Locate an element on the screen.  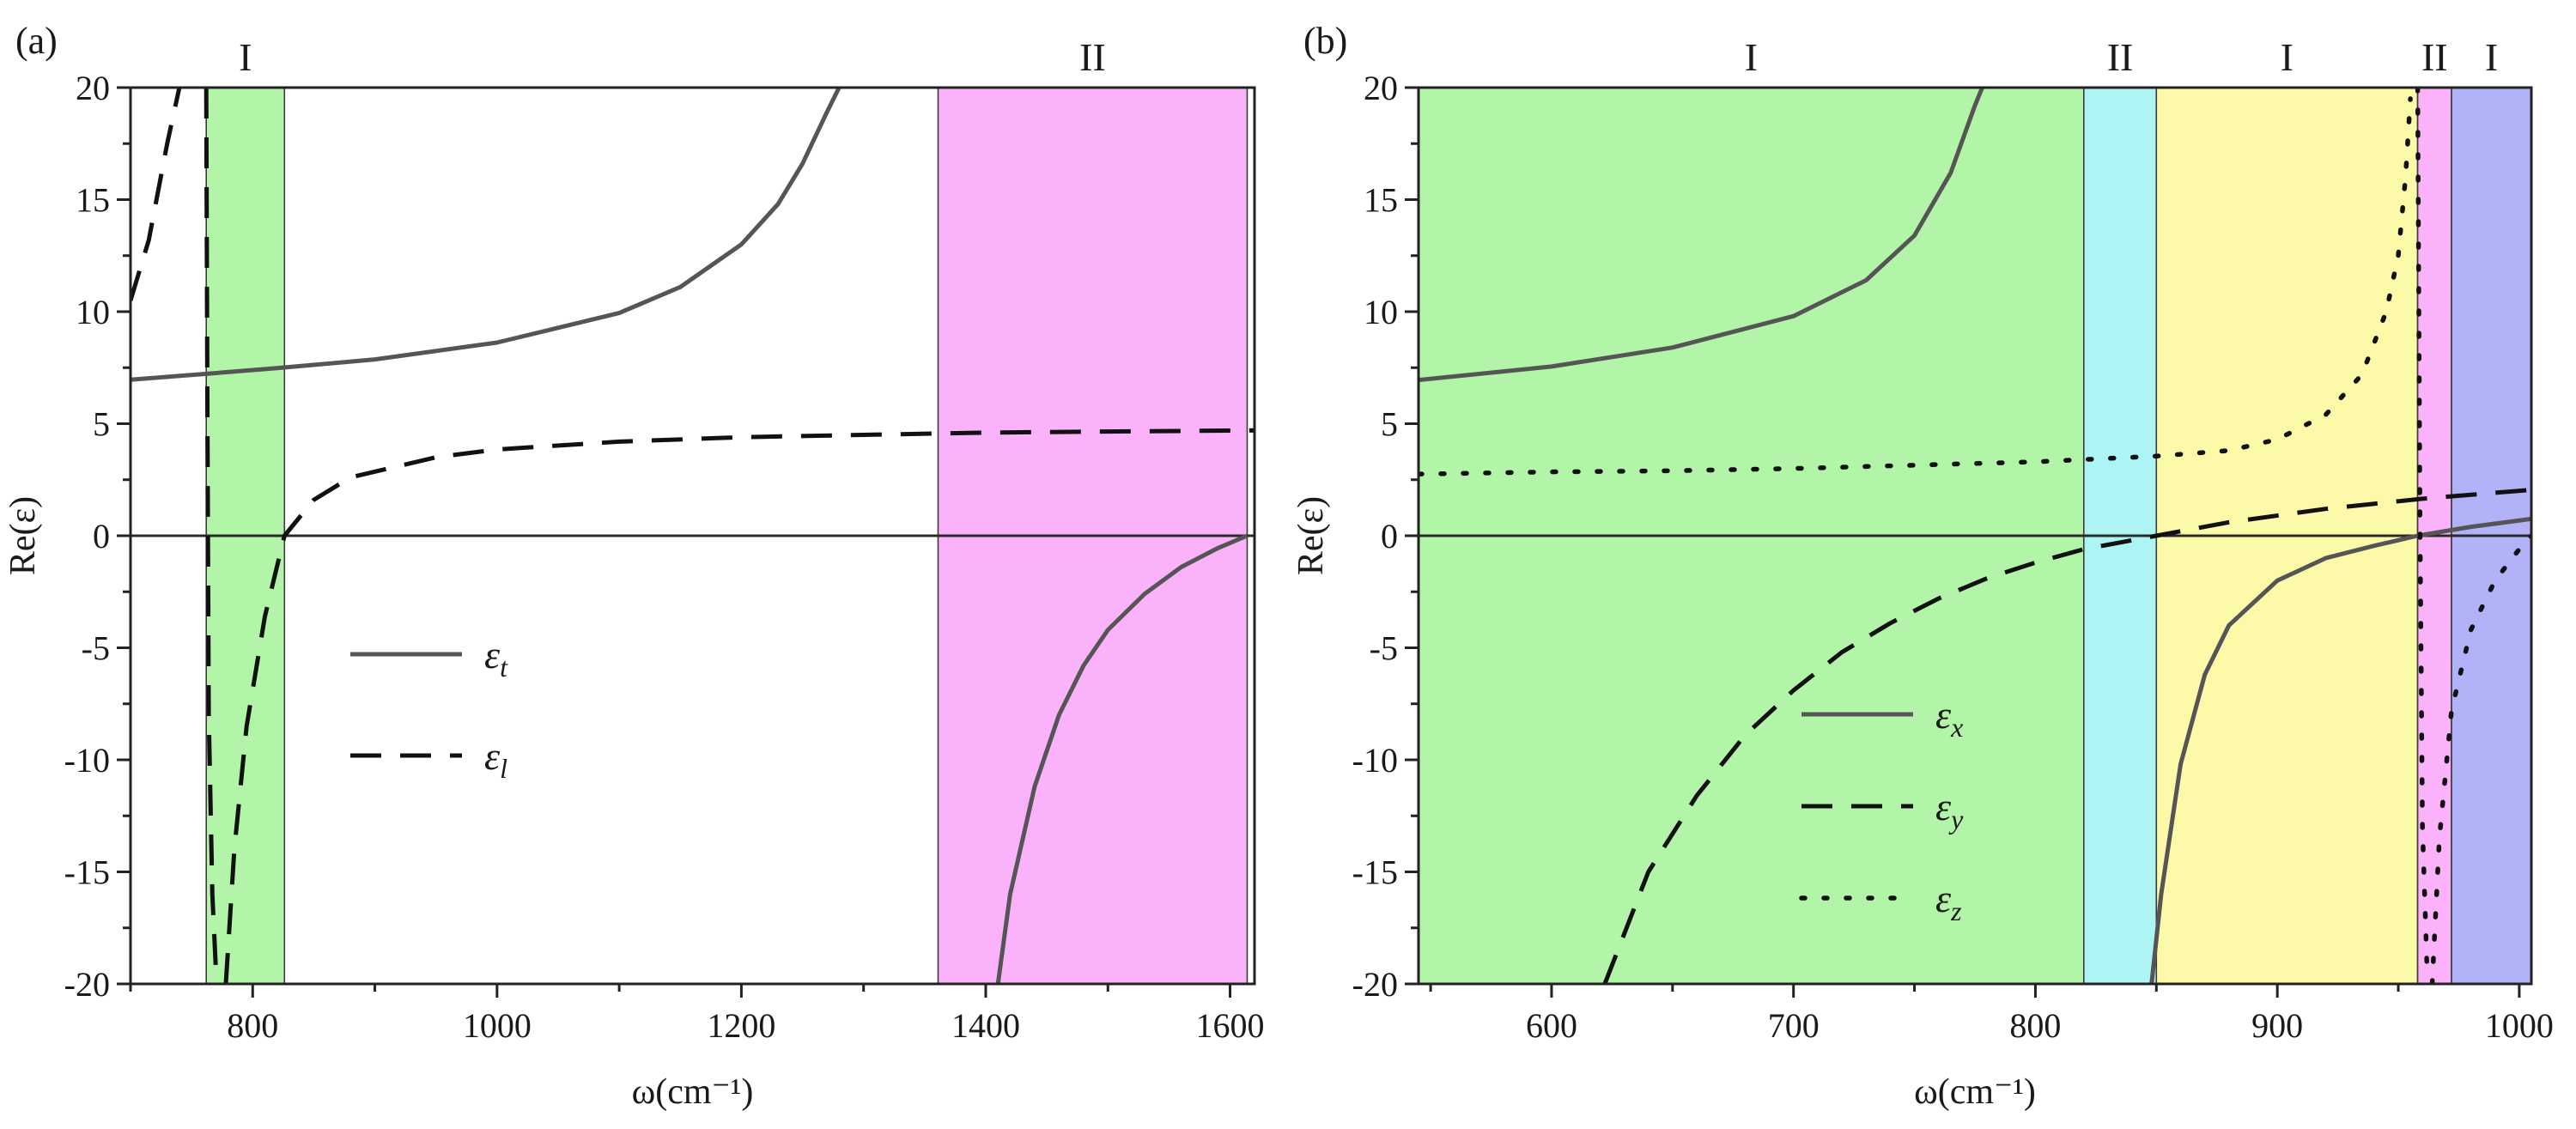
series-line-εx-1 is located at coordinates (2340, 750).